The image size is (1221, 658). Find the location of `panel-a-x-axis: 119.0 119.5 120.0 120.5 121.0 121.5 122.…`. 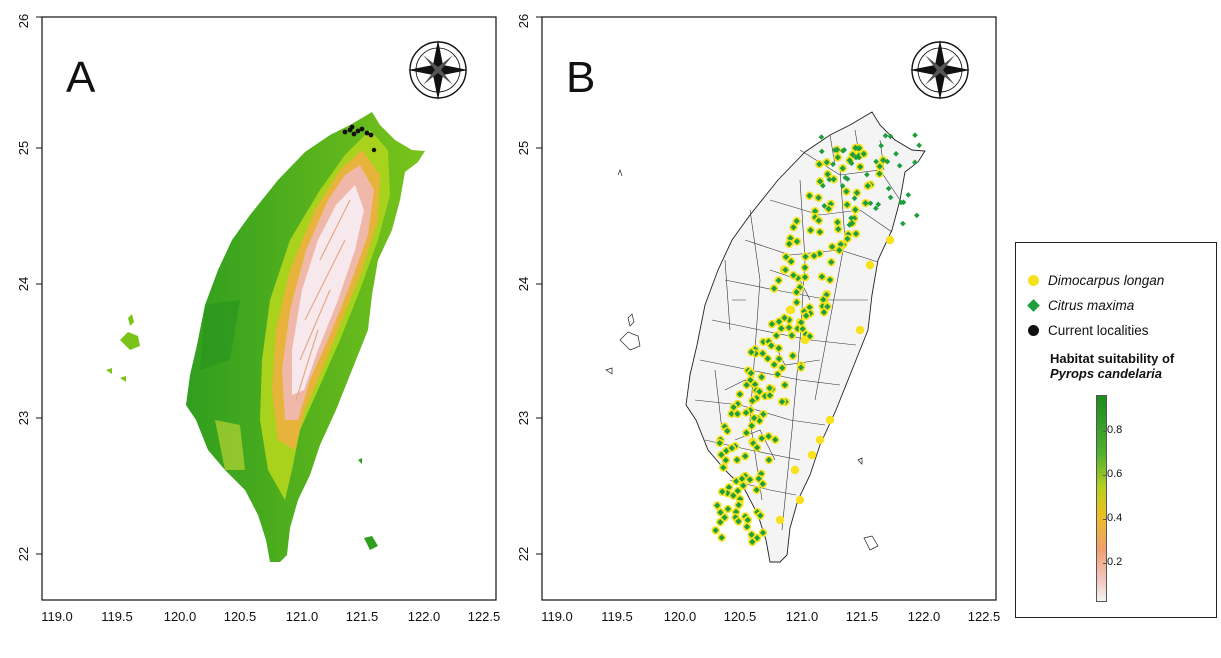

panel-a-x-axis: 119.0 119.5 120.0 120.5 121.0 121.5 122.… is located at coordinates (270, 616).